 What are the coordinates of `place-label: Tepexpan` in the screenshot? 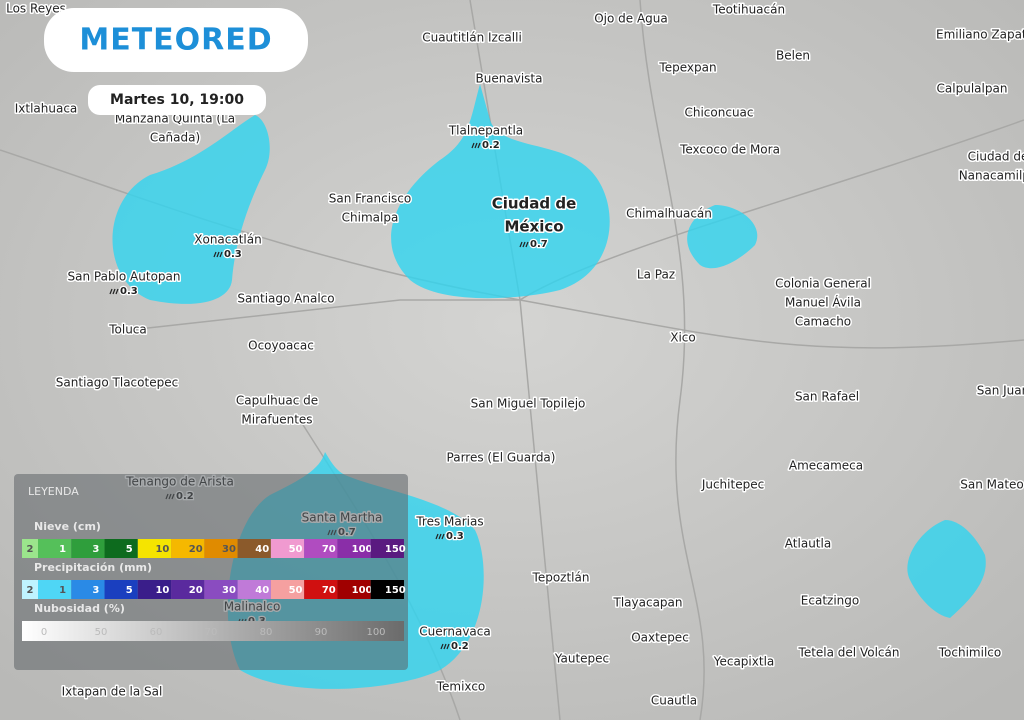 It's located at (687, 68).